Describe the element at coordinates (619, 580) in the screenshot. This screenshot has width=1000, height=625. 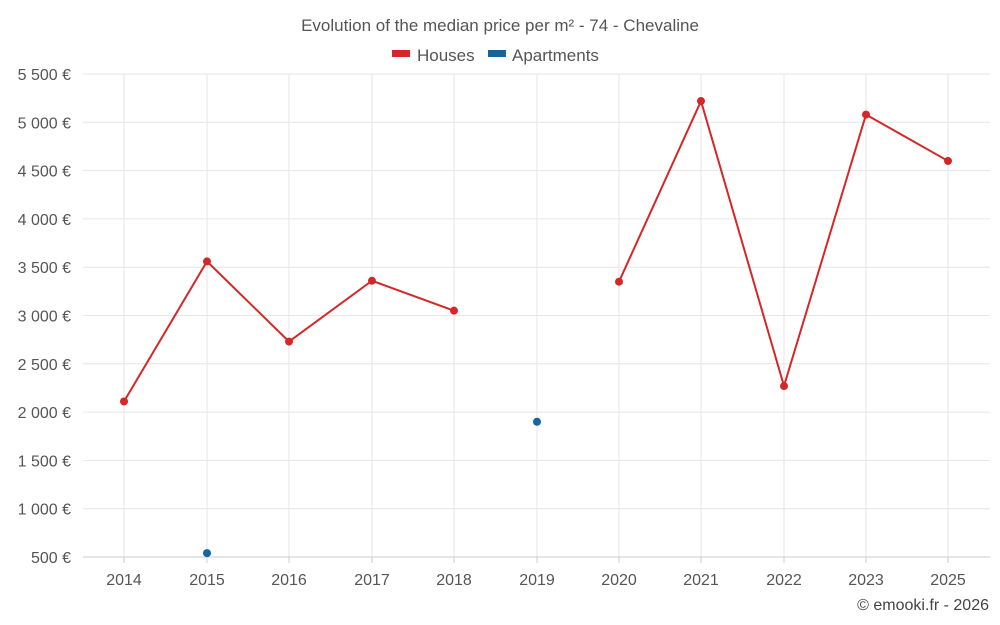
I see `x-tick-label: 2020` at that location.